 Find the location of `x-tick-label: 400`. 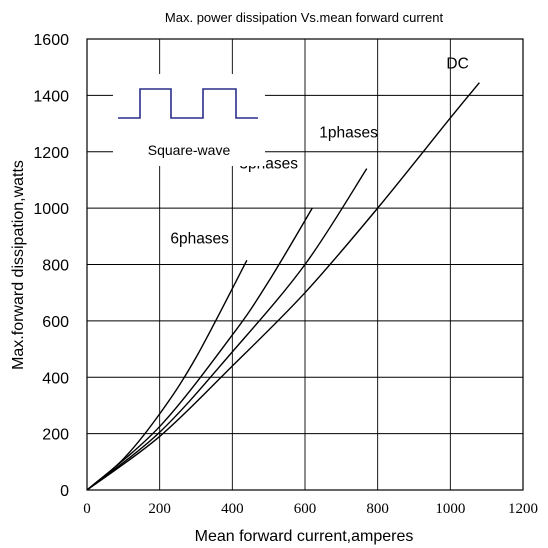

x-tick-label: 400 is located at coordinates (232, 509).